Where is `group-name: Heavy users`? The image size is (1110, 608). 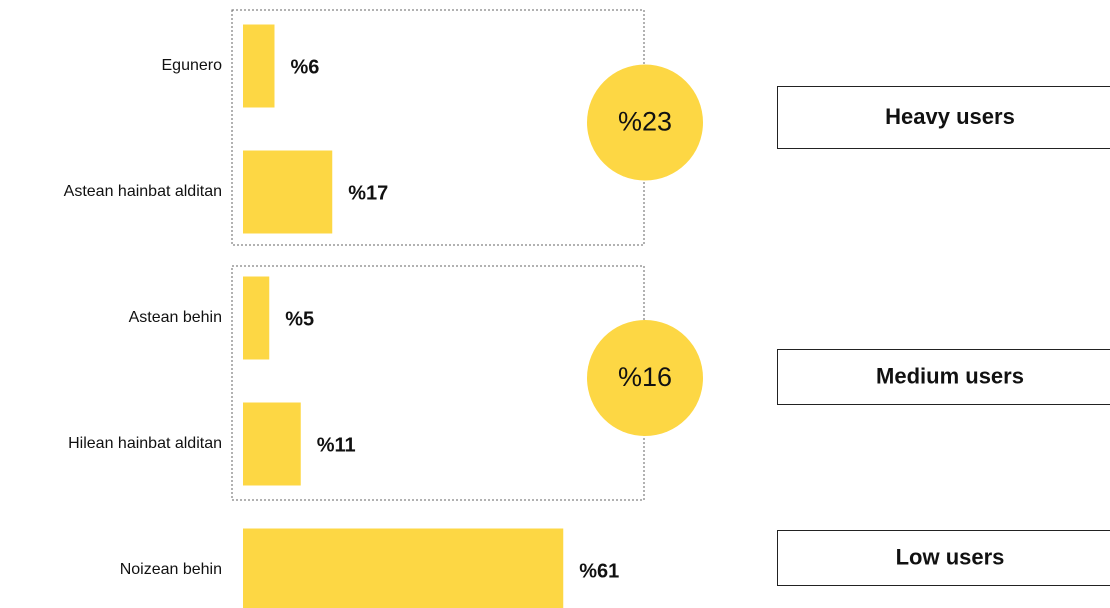 group-name: Heavy users is located at coordinates (950, 116).